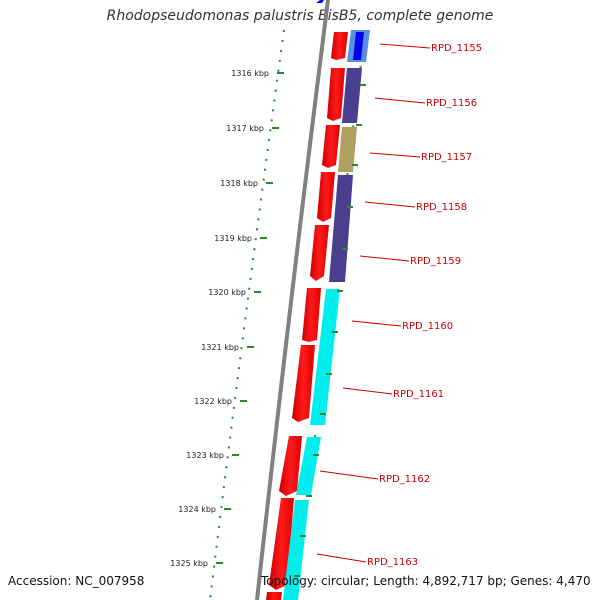 The image size is (600, 600). I want to click on gene-label: RPD_1163, so click(392, 562).